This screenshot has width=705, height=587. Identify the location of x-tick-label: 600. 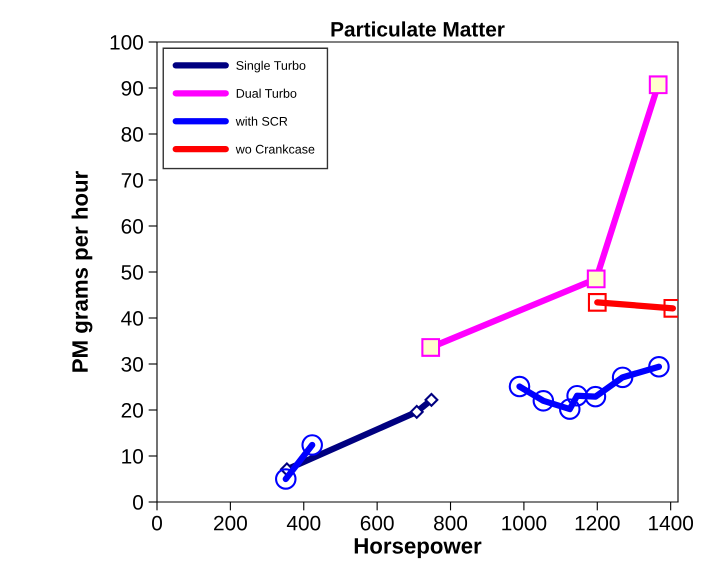
(377, 523).